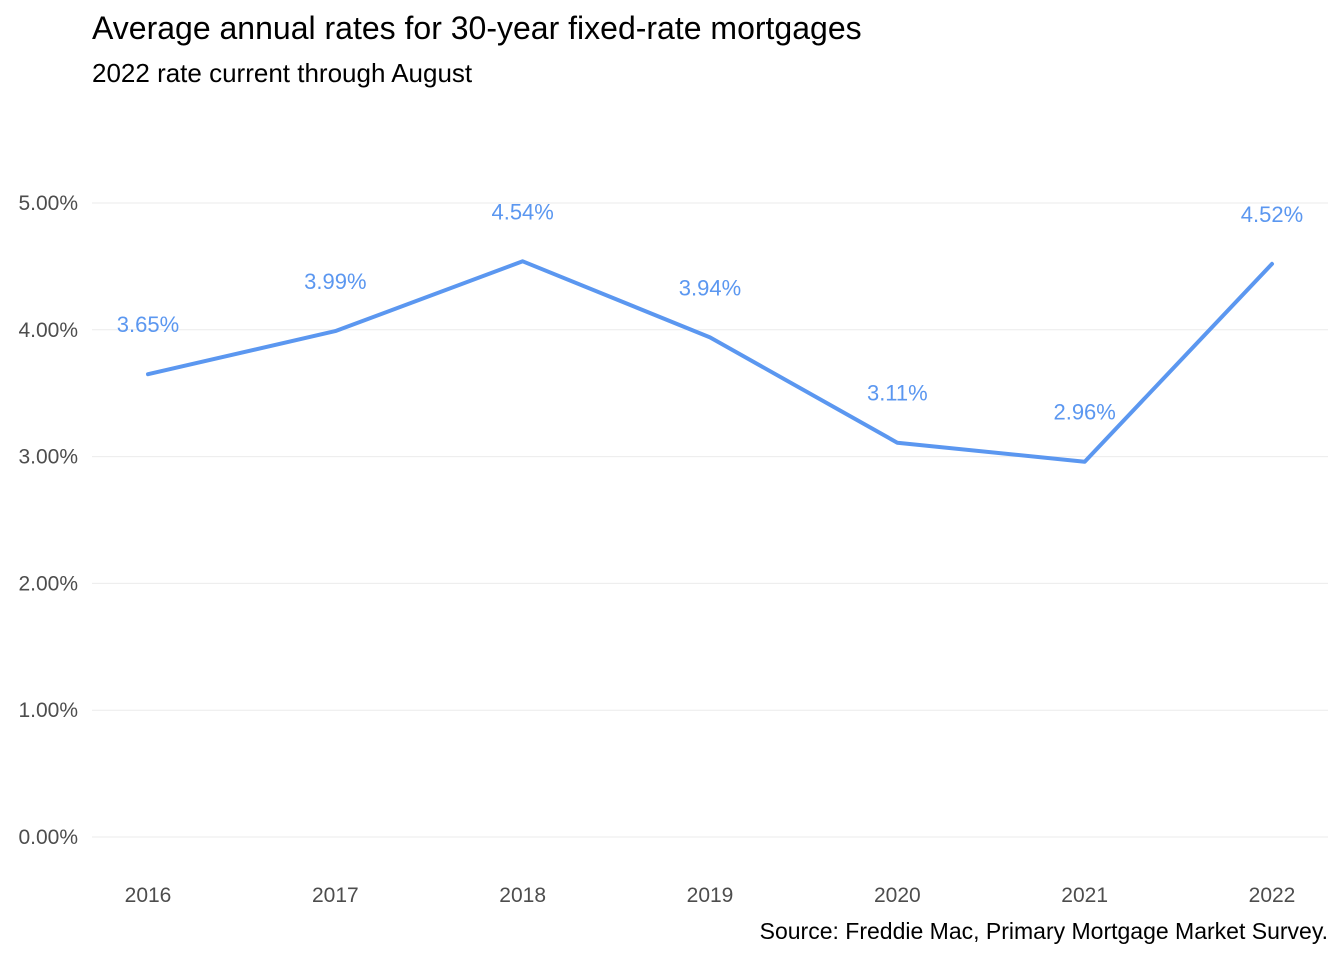 Image resolution: width=1344 pixels, height=960 pixels. Describe the element at coordinates (48, 710) in the screenshot. I see `y-tick-label: 1.00%` at that location.